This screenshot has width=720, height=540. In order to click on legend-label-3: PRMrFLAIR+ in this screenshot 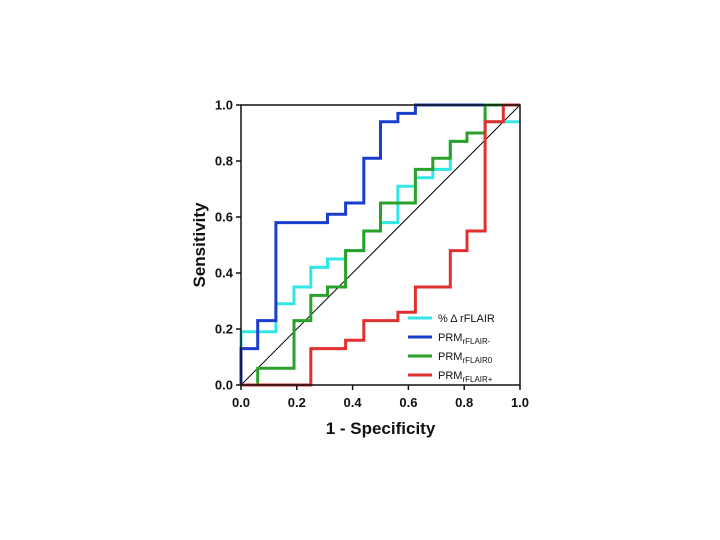, I will do `click(465, 377)`.